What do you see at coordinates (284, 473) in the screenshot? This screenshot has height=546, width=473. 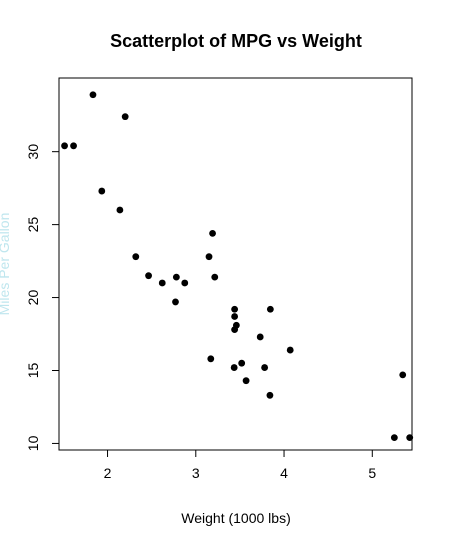 I see `x-tick-label: 4` at bounding box center [284, 473].